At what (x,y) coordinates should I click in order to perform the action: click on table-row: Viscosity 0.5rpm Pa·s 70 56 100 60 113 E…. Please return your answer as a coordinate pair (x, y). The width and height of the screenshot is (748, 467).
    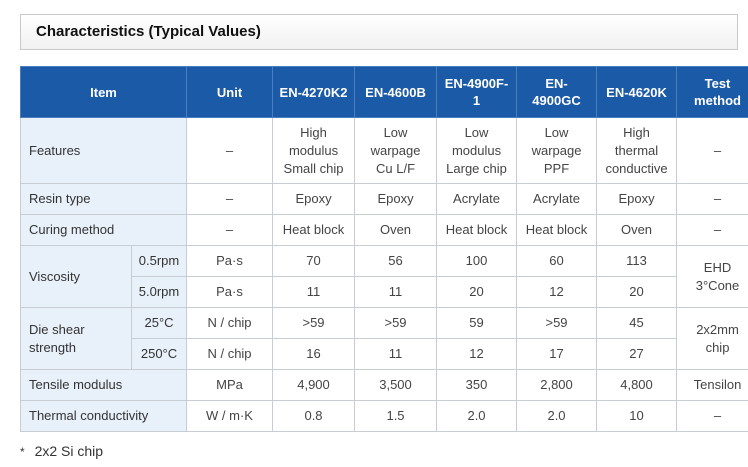
    Looking at the image, I should click on (384, 276).